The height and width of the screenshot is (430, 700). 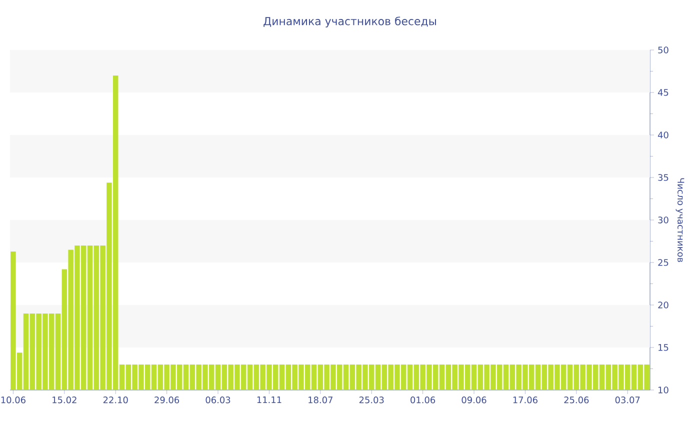 I want to click on x-tick-label: 11.11, so click(x=269, y=400).